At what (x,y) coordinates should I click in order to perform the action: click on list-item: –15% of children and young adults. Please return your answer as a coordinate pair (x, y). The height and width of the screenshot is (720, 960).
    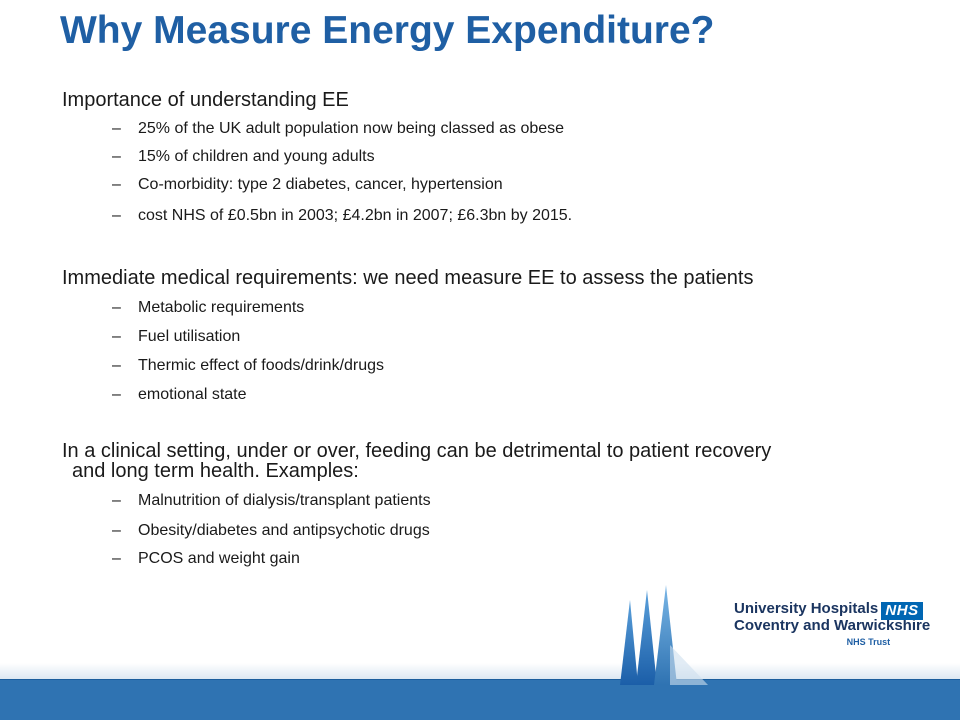
    Looking at the image, I should click on (342, 157).